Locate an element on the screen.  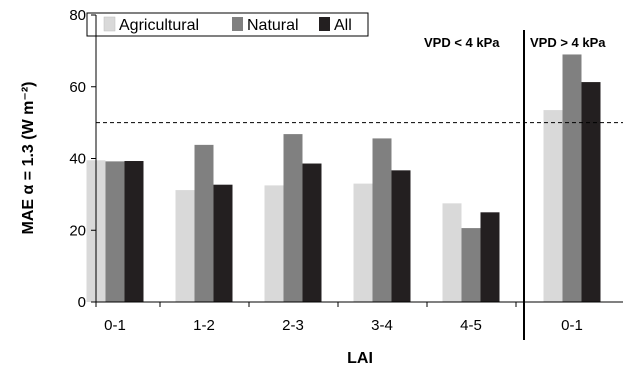
y-tick-label: 20 is located at coordinates (77, 230).